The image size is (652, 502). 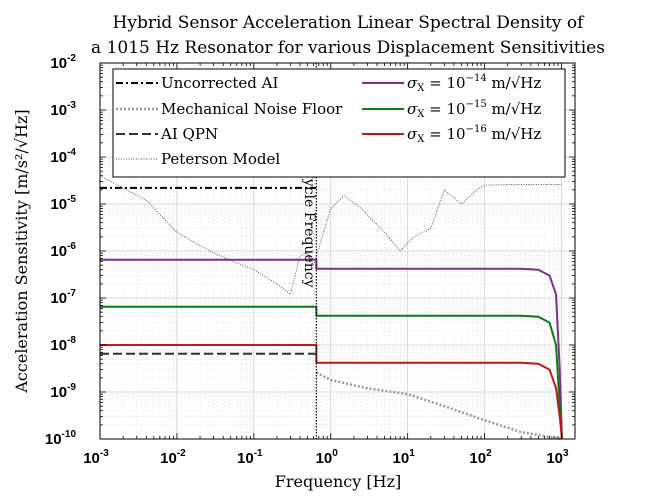 What do you see at coordinates (63, 297) in the screenshot?
I see `y-tick-label: 10⁻⁷` at bounding box center [63, 297].